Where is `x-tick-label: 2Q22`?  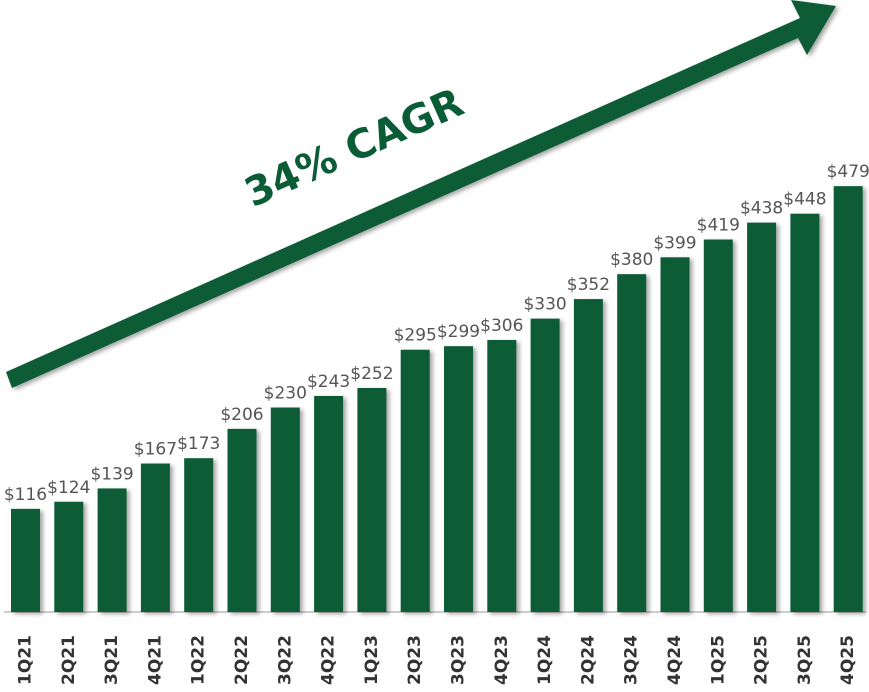
x-tick-label: 2Q22 is located at coordinates (242, 660).